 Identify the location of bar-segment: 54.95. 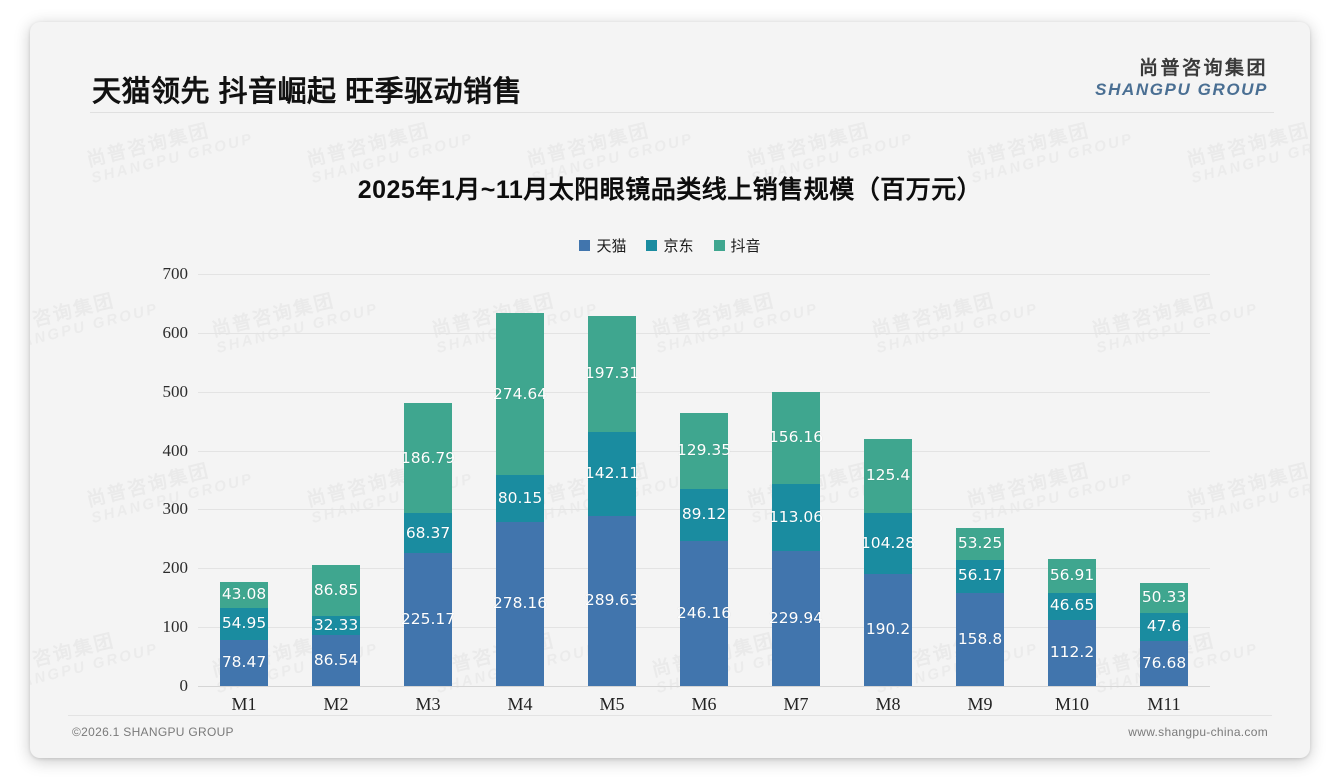
(244, 623).